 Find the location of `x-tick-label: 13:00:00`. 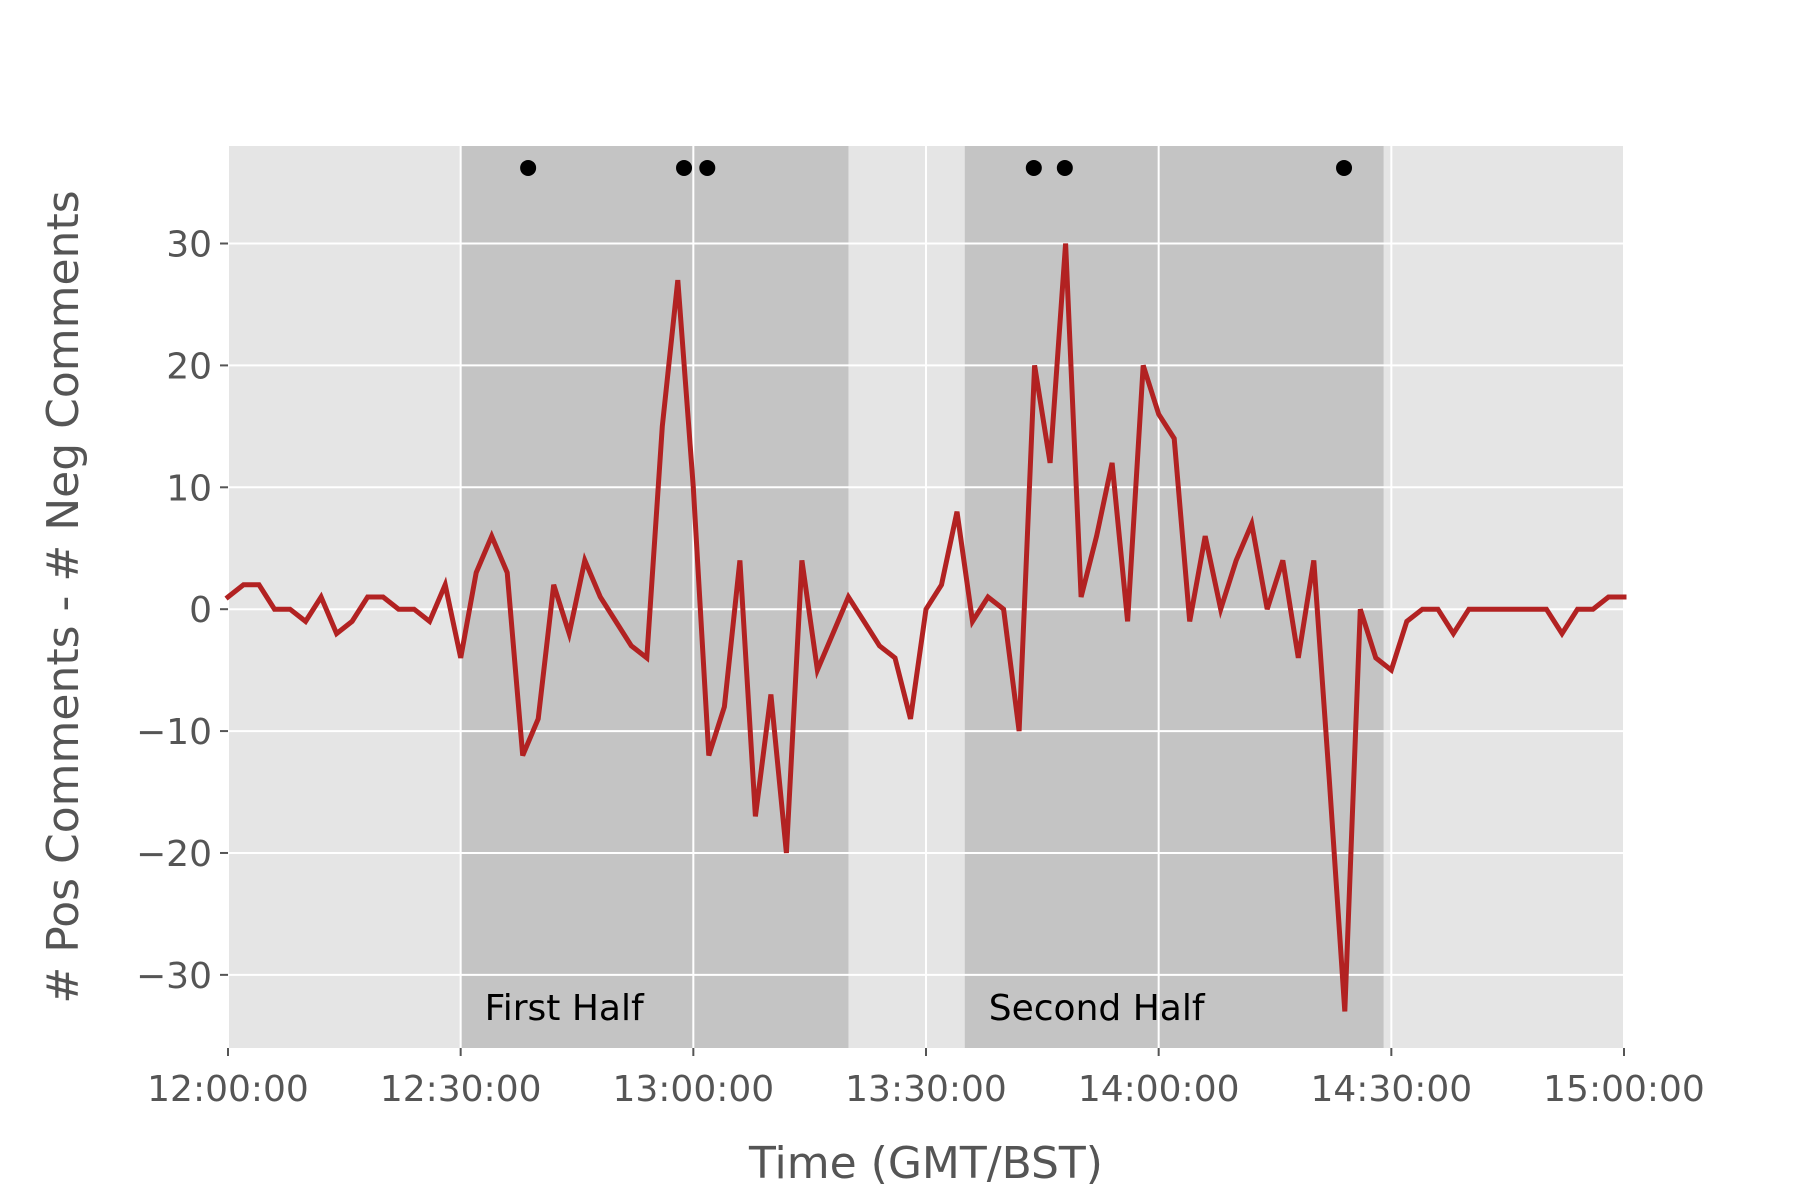

x-tick-label: 13:00:00 is located at coordinates (693, 1089).